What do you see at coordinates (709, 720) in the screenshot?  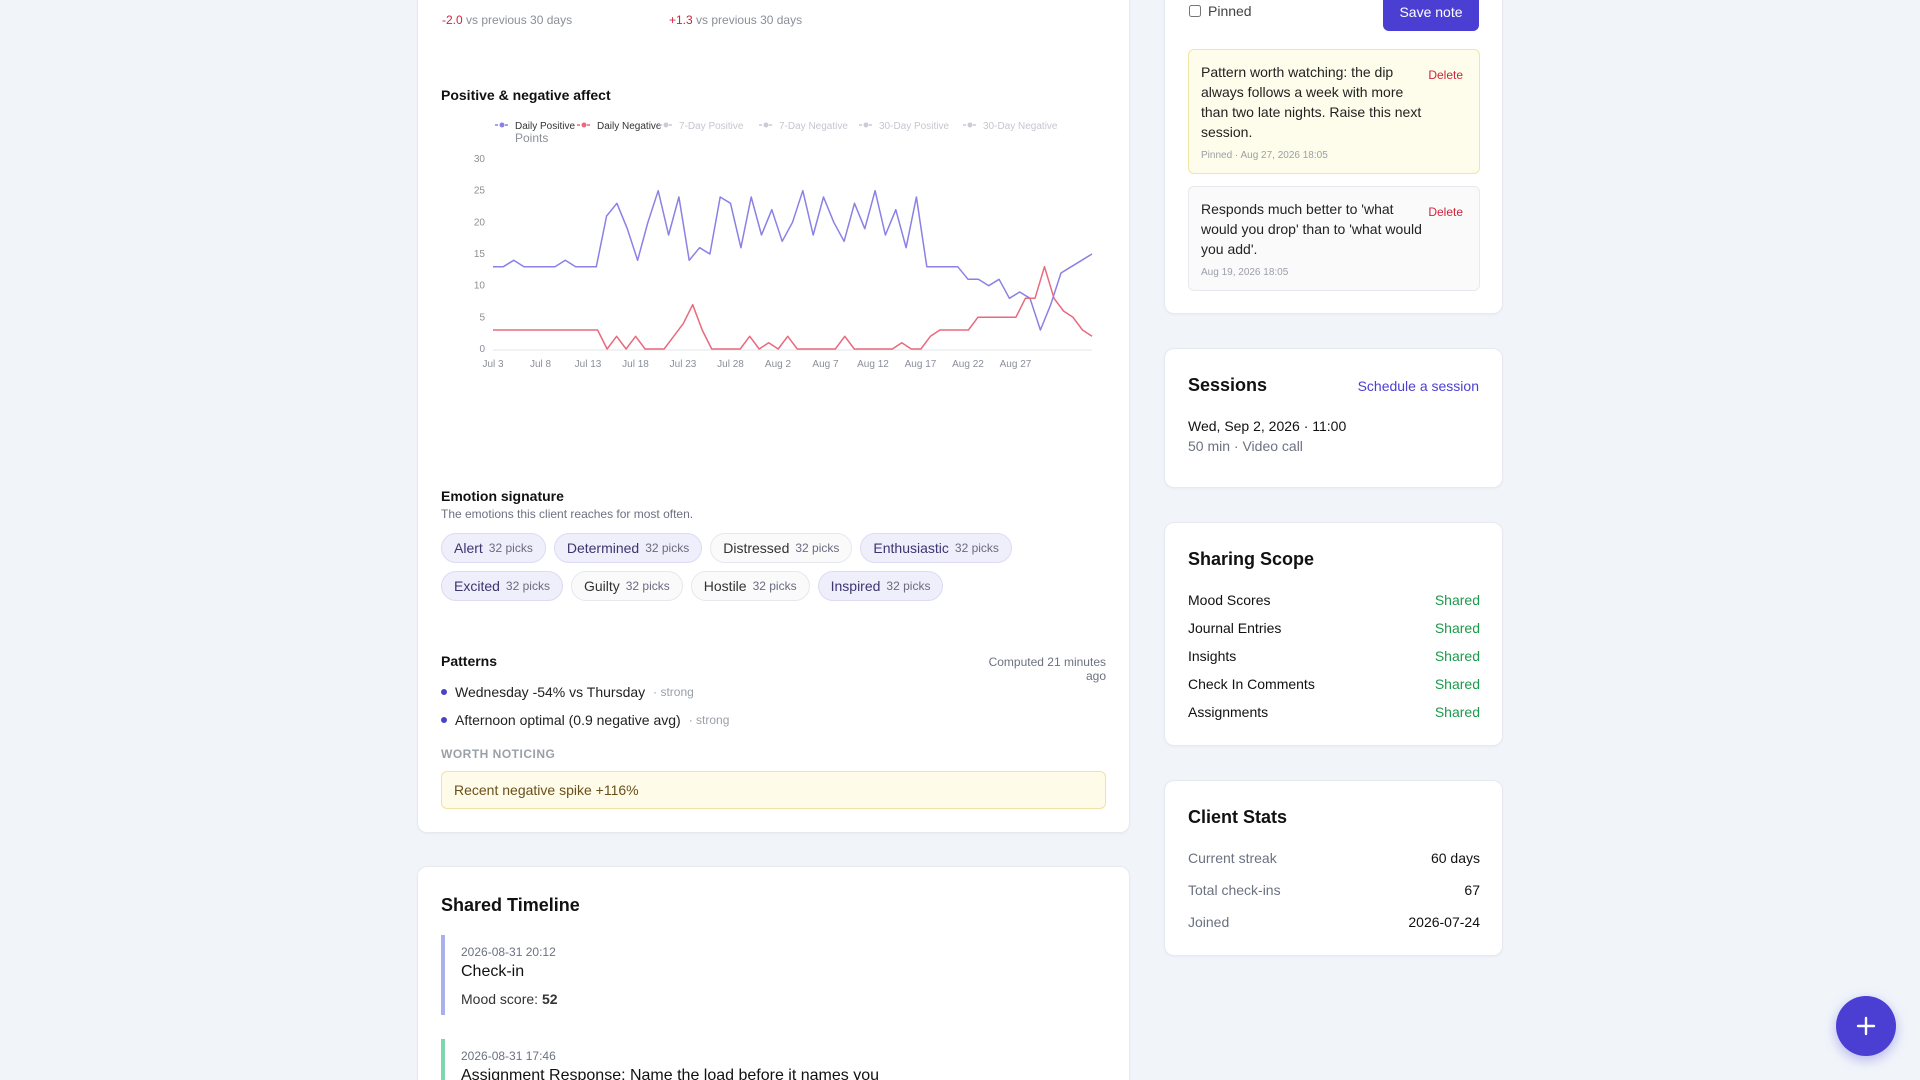 I see `pattern-strength: · strong` at bounding box center [709, 720].